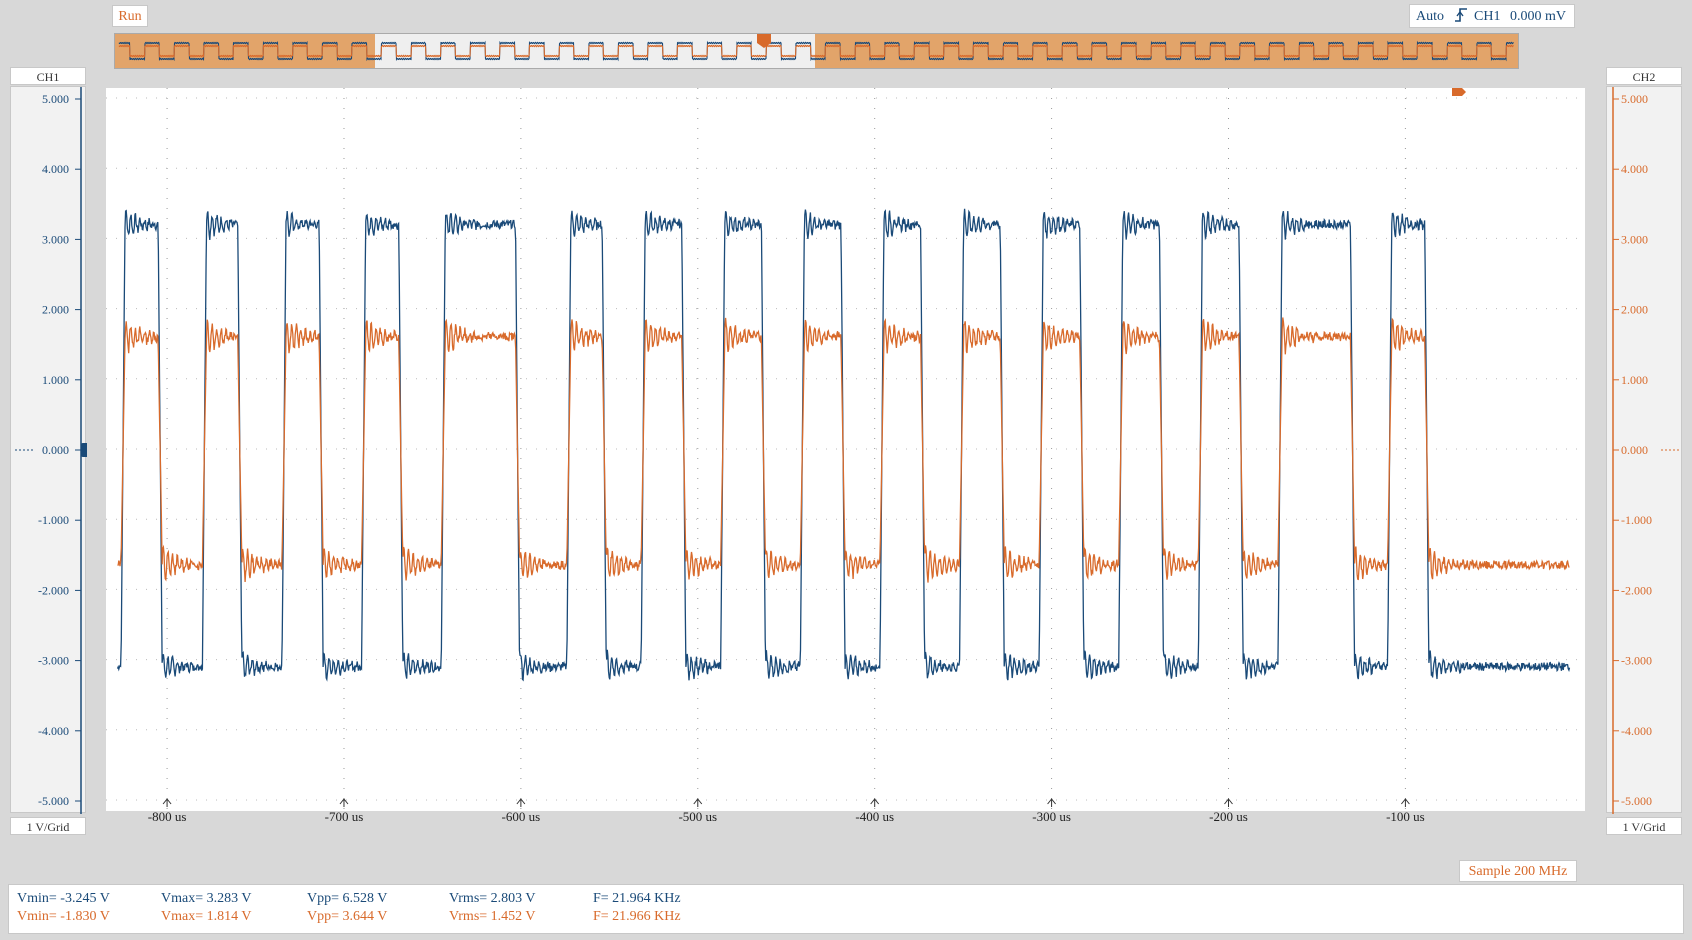 The height and width of the screenshot is (940, 1692). I want to click on x-tick-label: -100 us, so click(1405, 816).